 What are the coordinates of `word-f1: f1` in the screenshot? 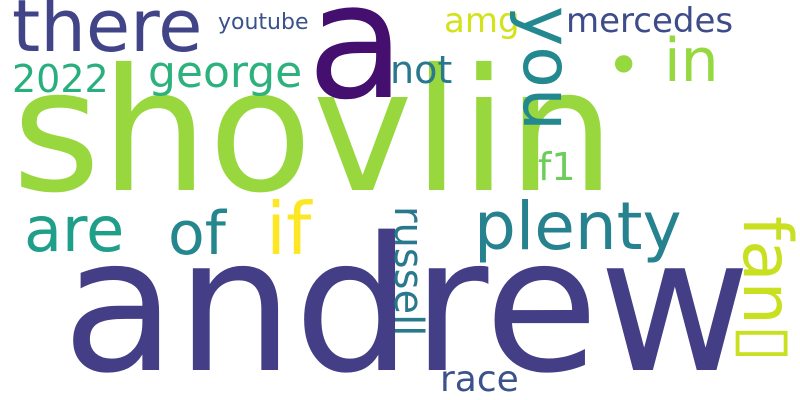 It's located at (557, 167).